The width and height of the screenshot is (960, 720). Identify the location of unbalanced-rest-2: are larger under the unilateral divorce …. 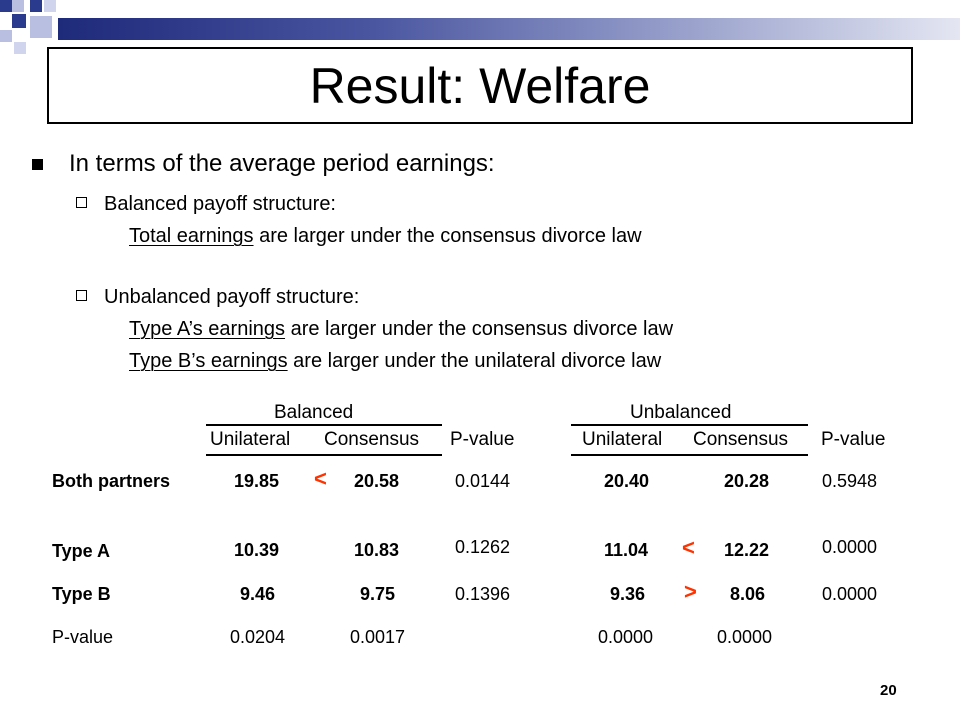
(474, 361).